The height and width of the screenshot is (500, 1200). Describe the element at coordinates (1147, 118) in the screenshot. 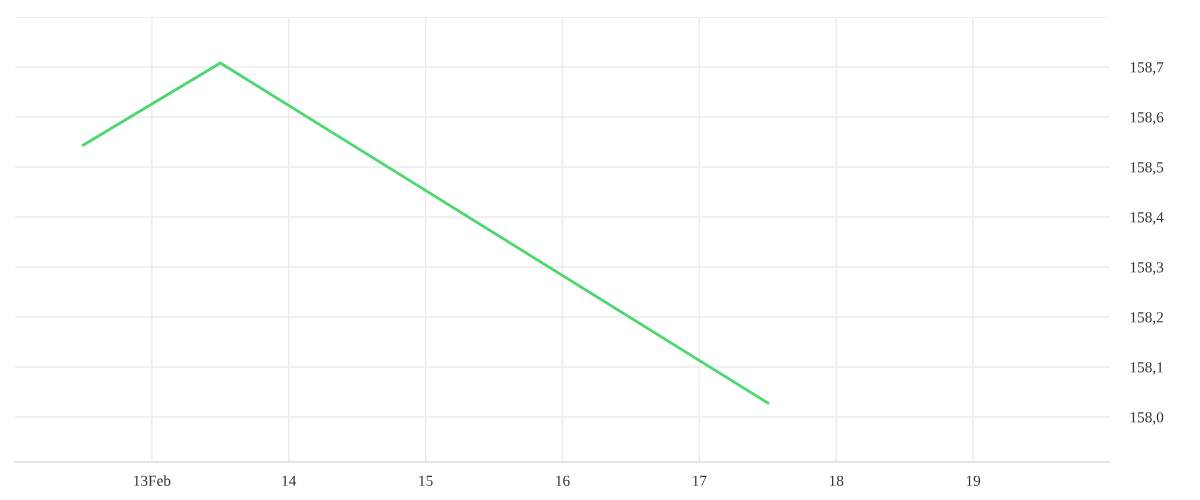

I see `y-tick-label: 158,6` at that location.